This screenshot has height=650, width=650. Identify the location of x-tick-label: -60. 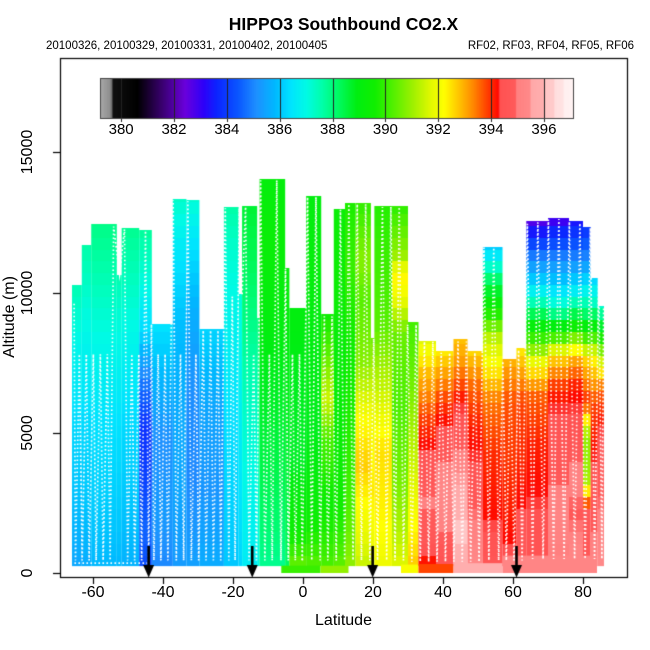
(93, 592).